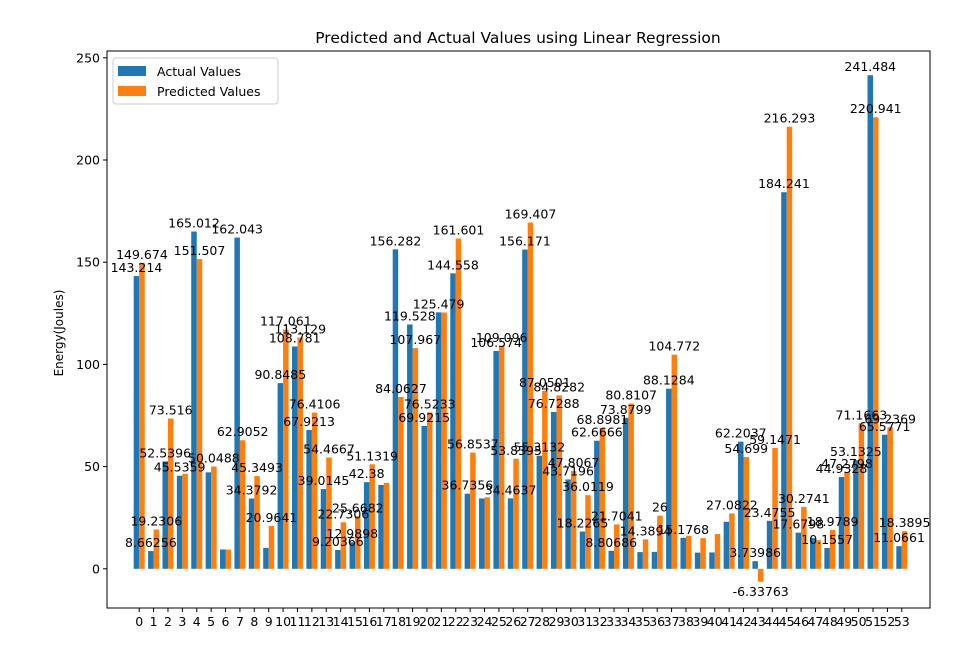 This screenshot has width=960, height=662. Describe the element at coordinates (614, 621) in the screenshot. I see `x-tick-label: 33` at that location.